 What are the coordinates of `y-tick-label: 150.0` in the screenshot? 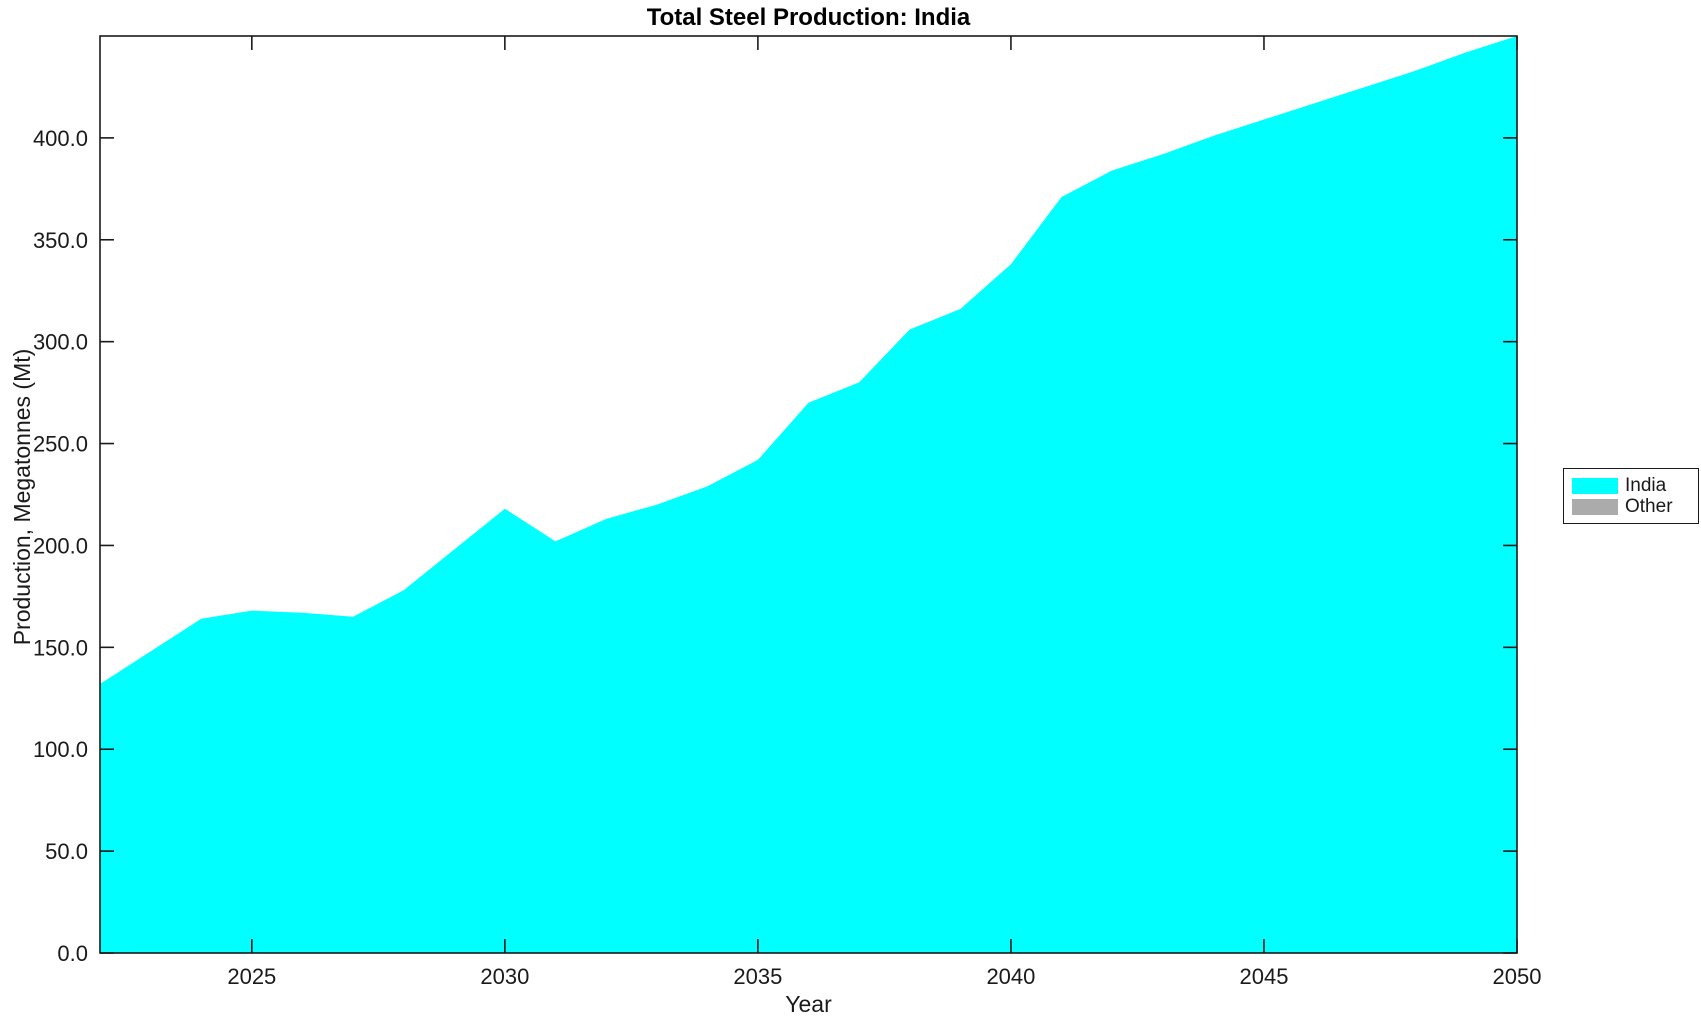 It's located at (60, 647).